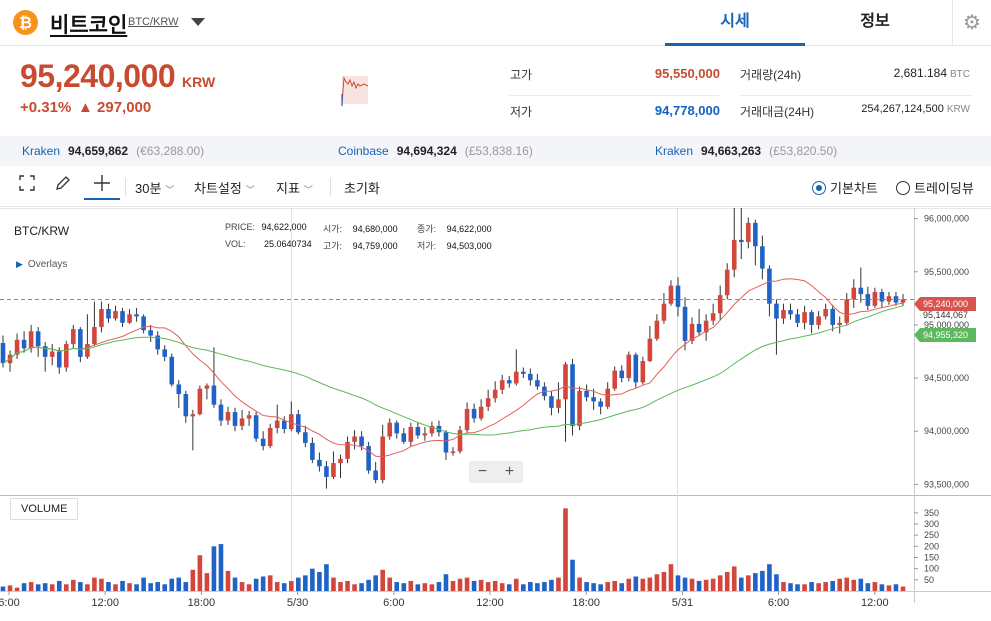  What do you see at coordinates (946, 378) in the screenshot?
I see `y-tick-label: 94,500,000` at bounding box center [946, 378].